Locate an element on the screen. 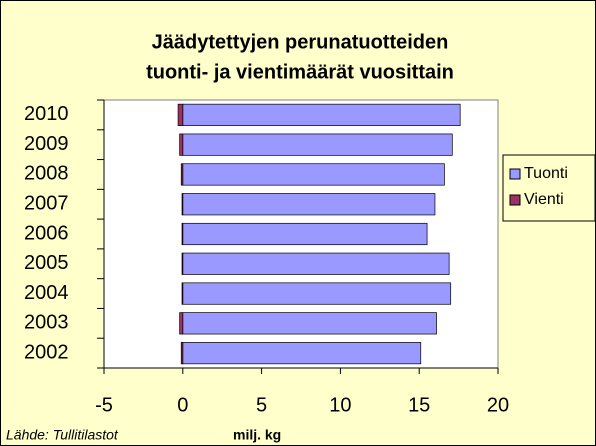  x-tick-label: 15 is located at coordinates (419, 405).